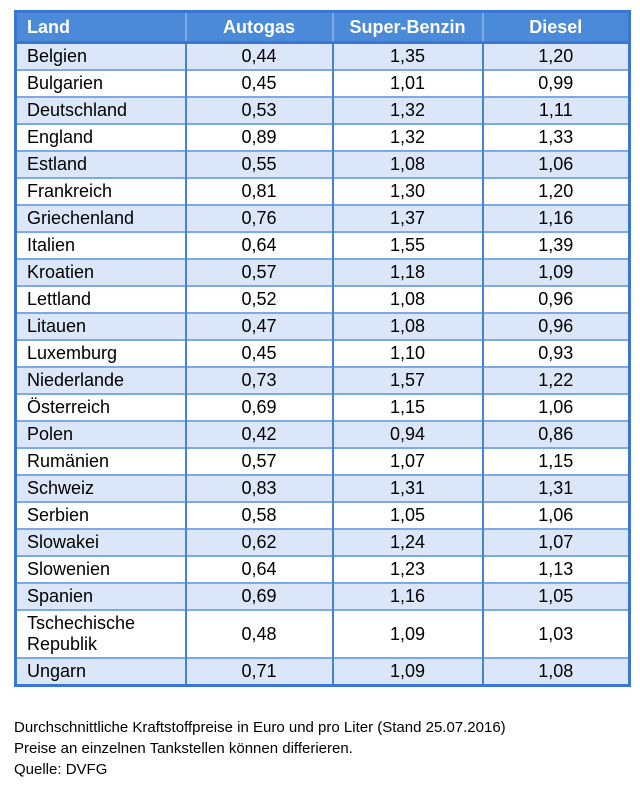  I want to click on column-header-diesel: Diesel, so click(555, 27).